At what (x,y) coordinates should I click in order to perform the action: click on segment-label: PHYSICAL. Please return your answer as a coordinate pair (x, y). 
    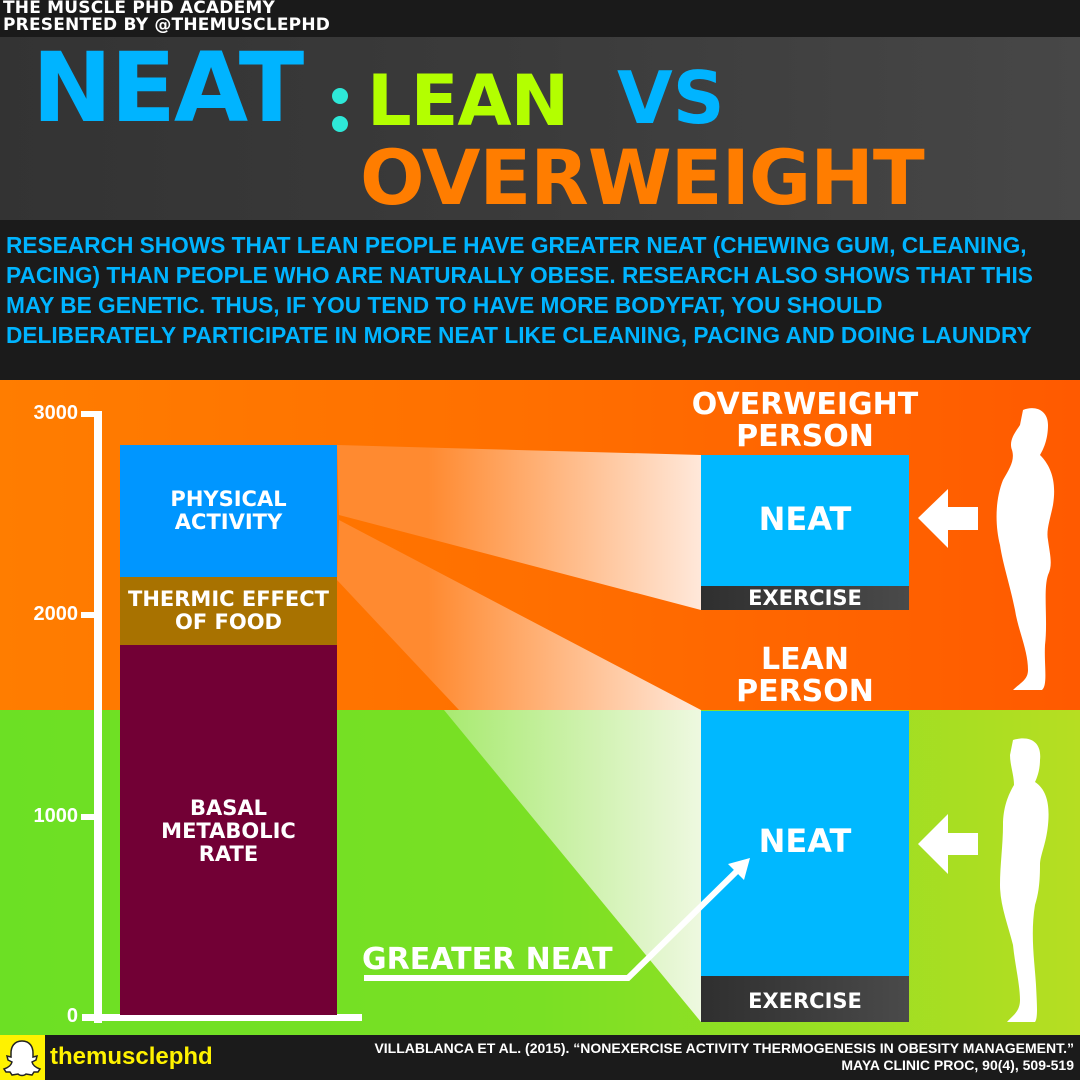
    Looking at the image, I should click on (228, 499).